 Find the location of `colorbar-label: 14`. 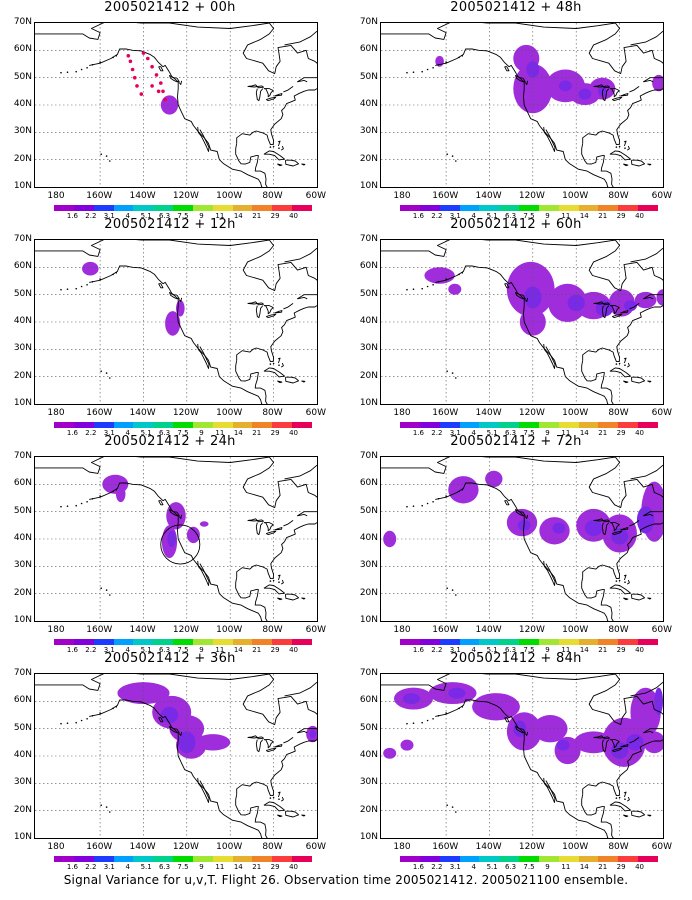

colorbar-label: 14 is located at coordinates (238, 433).